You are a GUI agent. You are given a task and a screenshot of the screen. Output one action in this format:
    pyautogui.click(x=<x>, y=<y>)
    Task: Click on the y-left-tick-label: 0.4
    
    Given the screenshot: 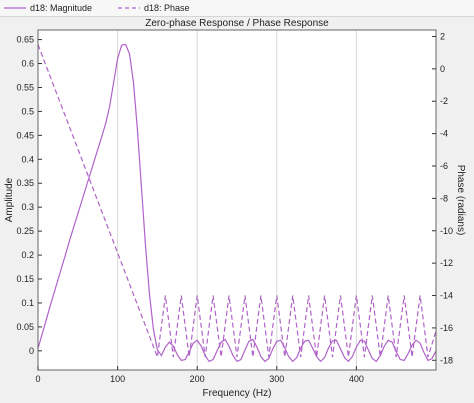 What is the action you would take?
    pyautogui.click(x=27, y=159)
    